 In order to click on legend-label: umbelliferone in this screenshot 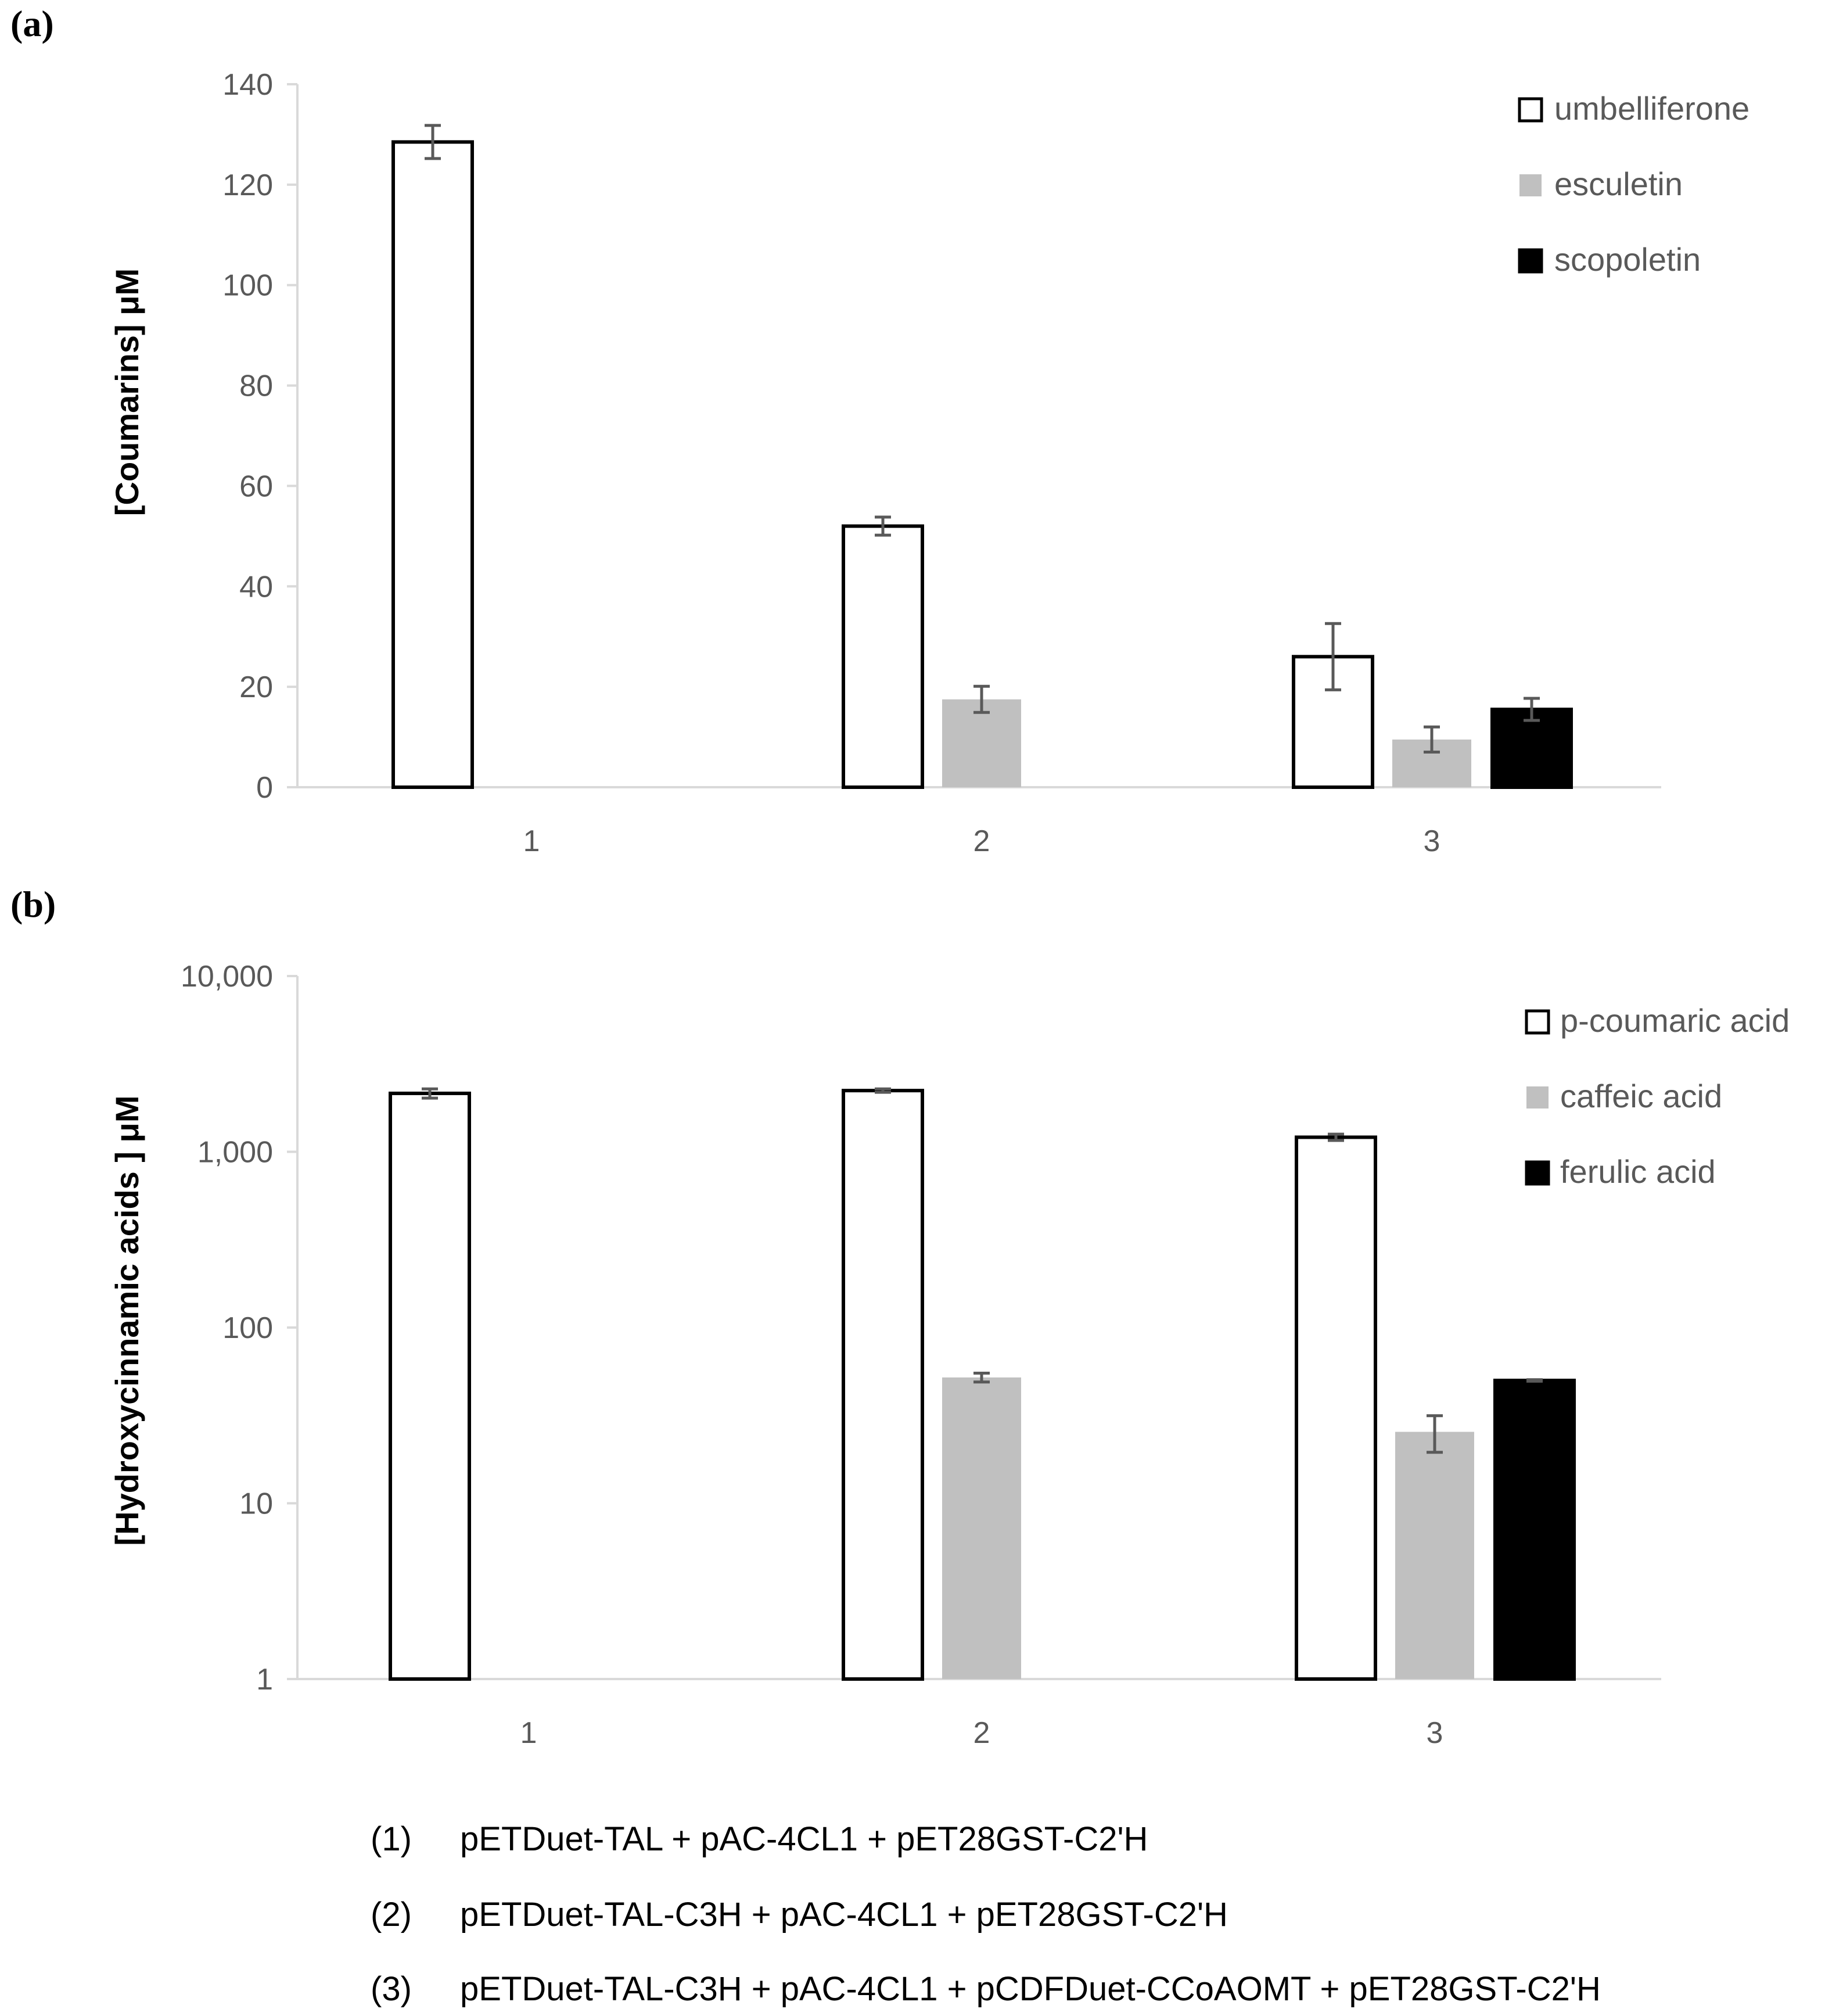, I will do `click(1651, 108)`.